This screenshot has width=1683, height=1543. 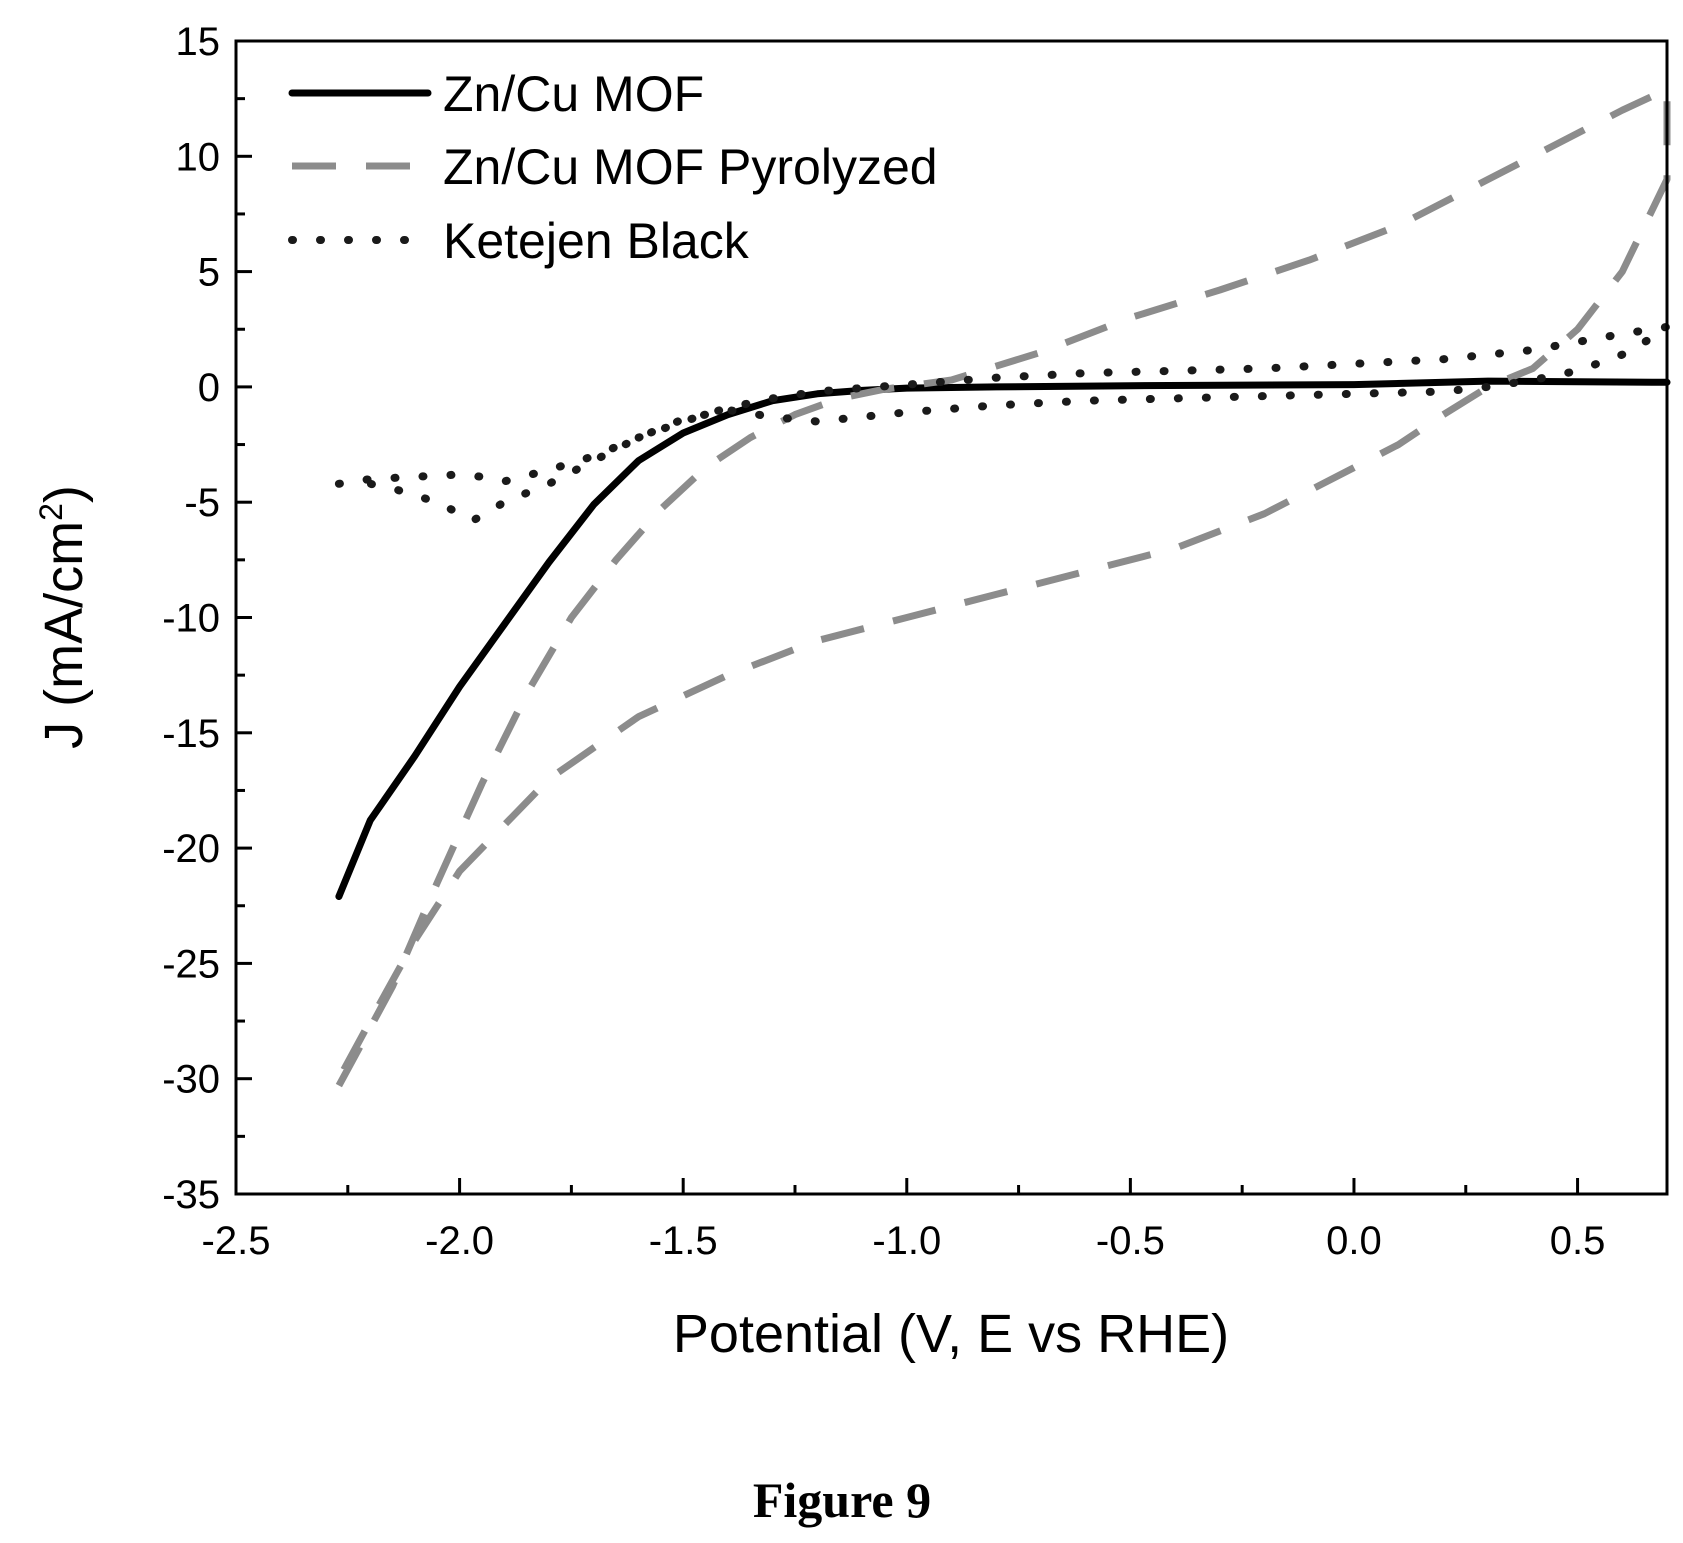 What do you see at coordinates (906, 1241) in the screenshot?
I see `x-tick-label: -1.0` at bounding box center [906, 1241].